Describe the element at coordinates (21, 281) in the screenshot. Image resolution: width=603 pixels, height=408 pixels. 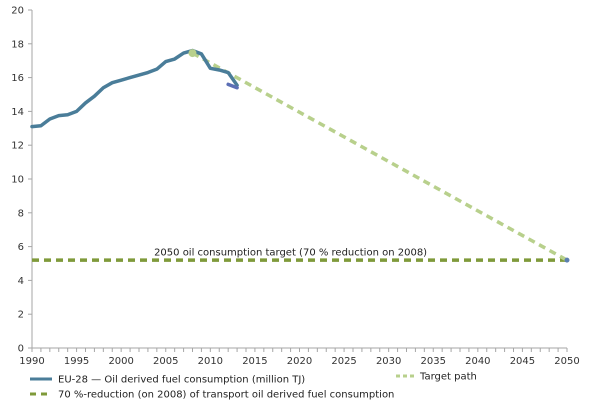
I see `y-tick-label: 4` at that location.